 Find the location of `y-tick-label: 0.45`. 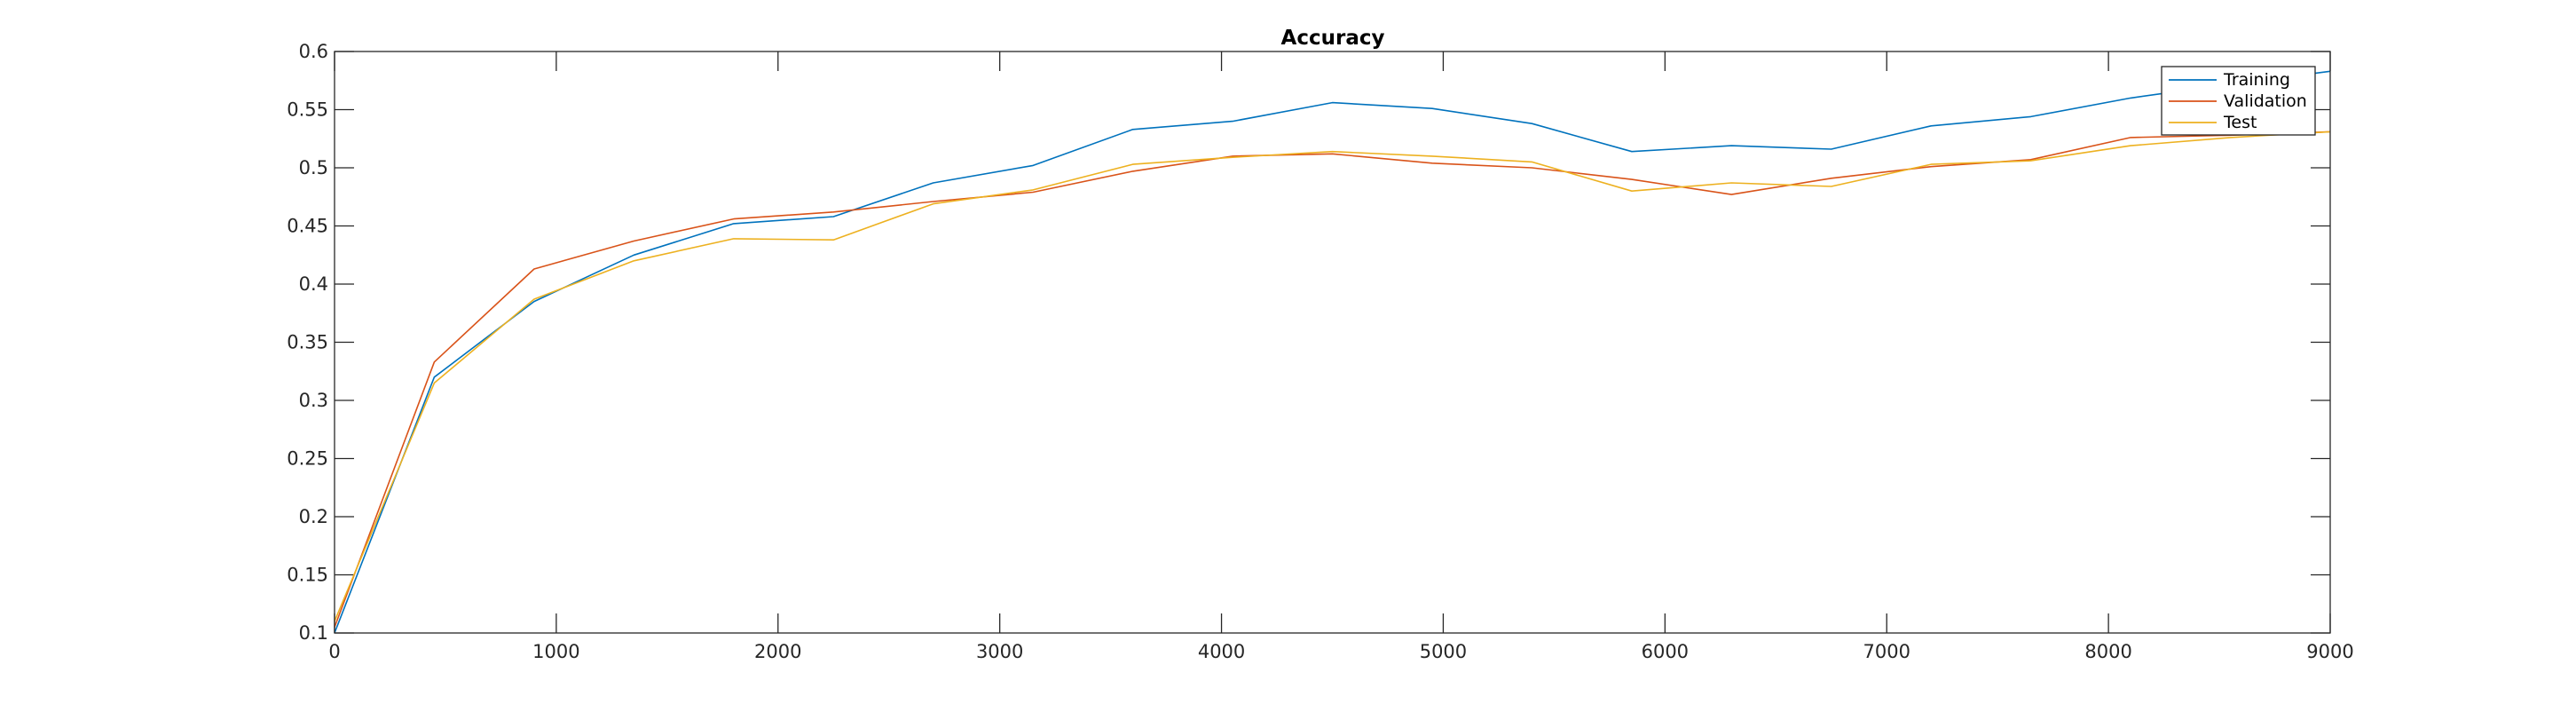

y-tick-label: 0.45 is located at coordinates (308, 226).